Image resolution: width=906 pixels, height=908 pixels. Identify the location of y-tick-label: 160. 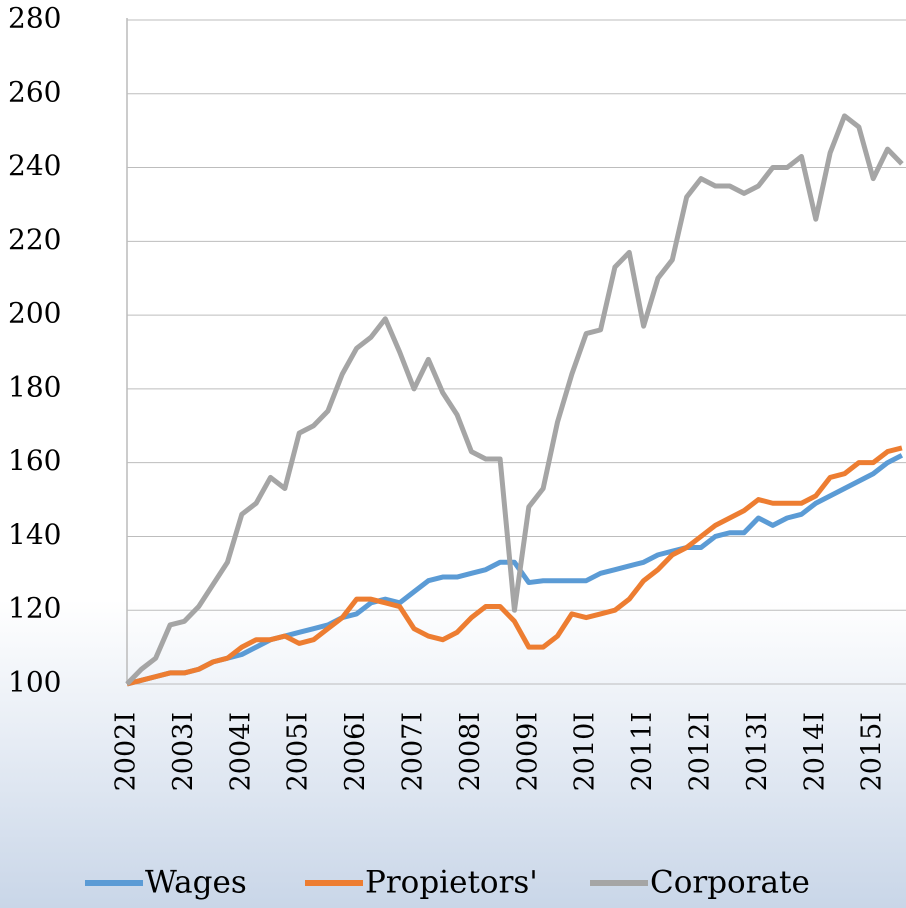
(34, 460).